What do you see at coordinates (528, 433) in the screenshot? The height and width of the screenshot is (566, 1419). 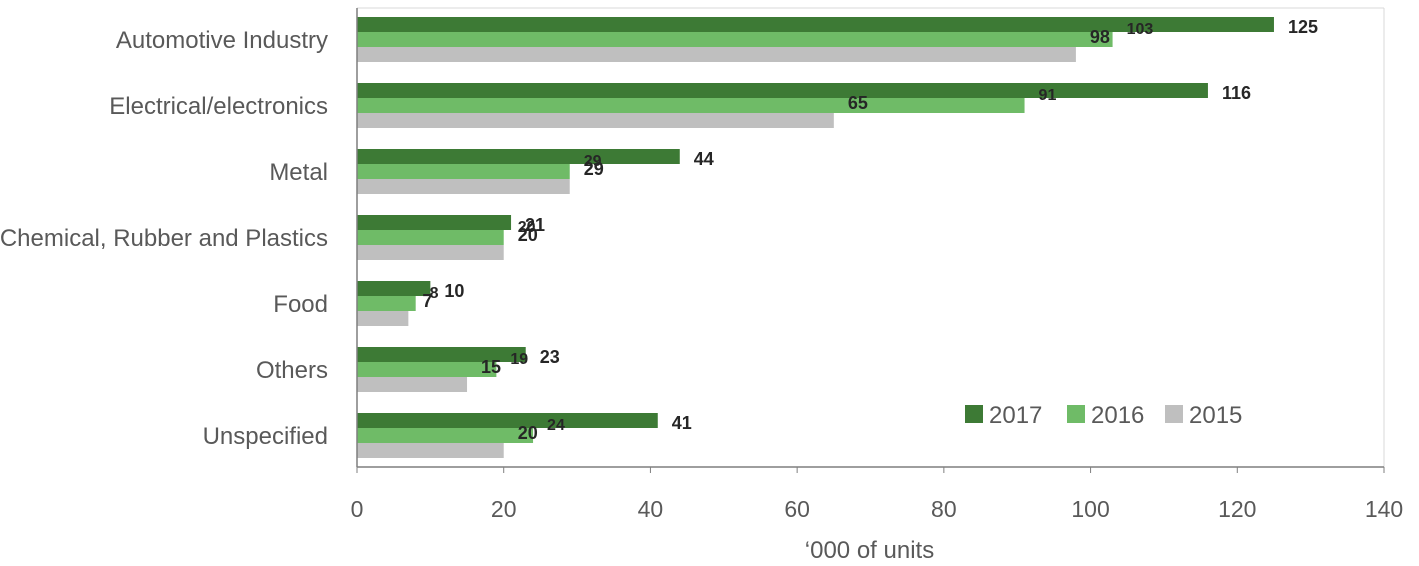 I see `data-label-2015-6: 20` at bounding box center [528, 433].